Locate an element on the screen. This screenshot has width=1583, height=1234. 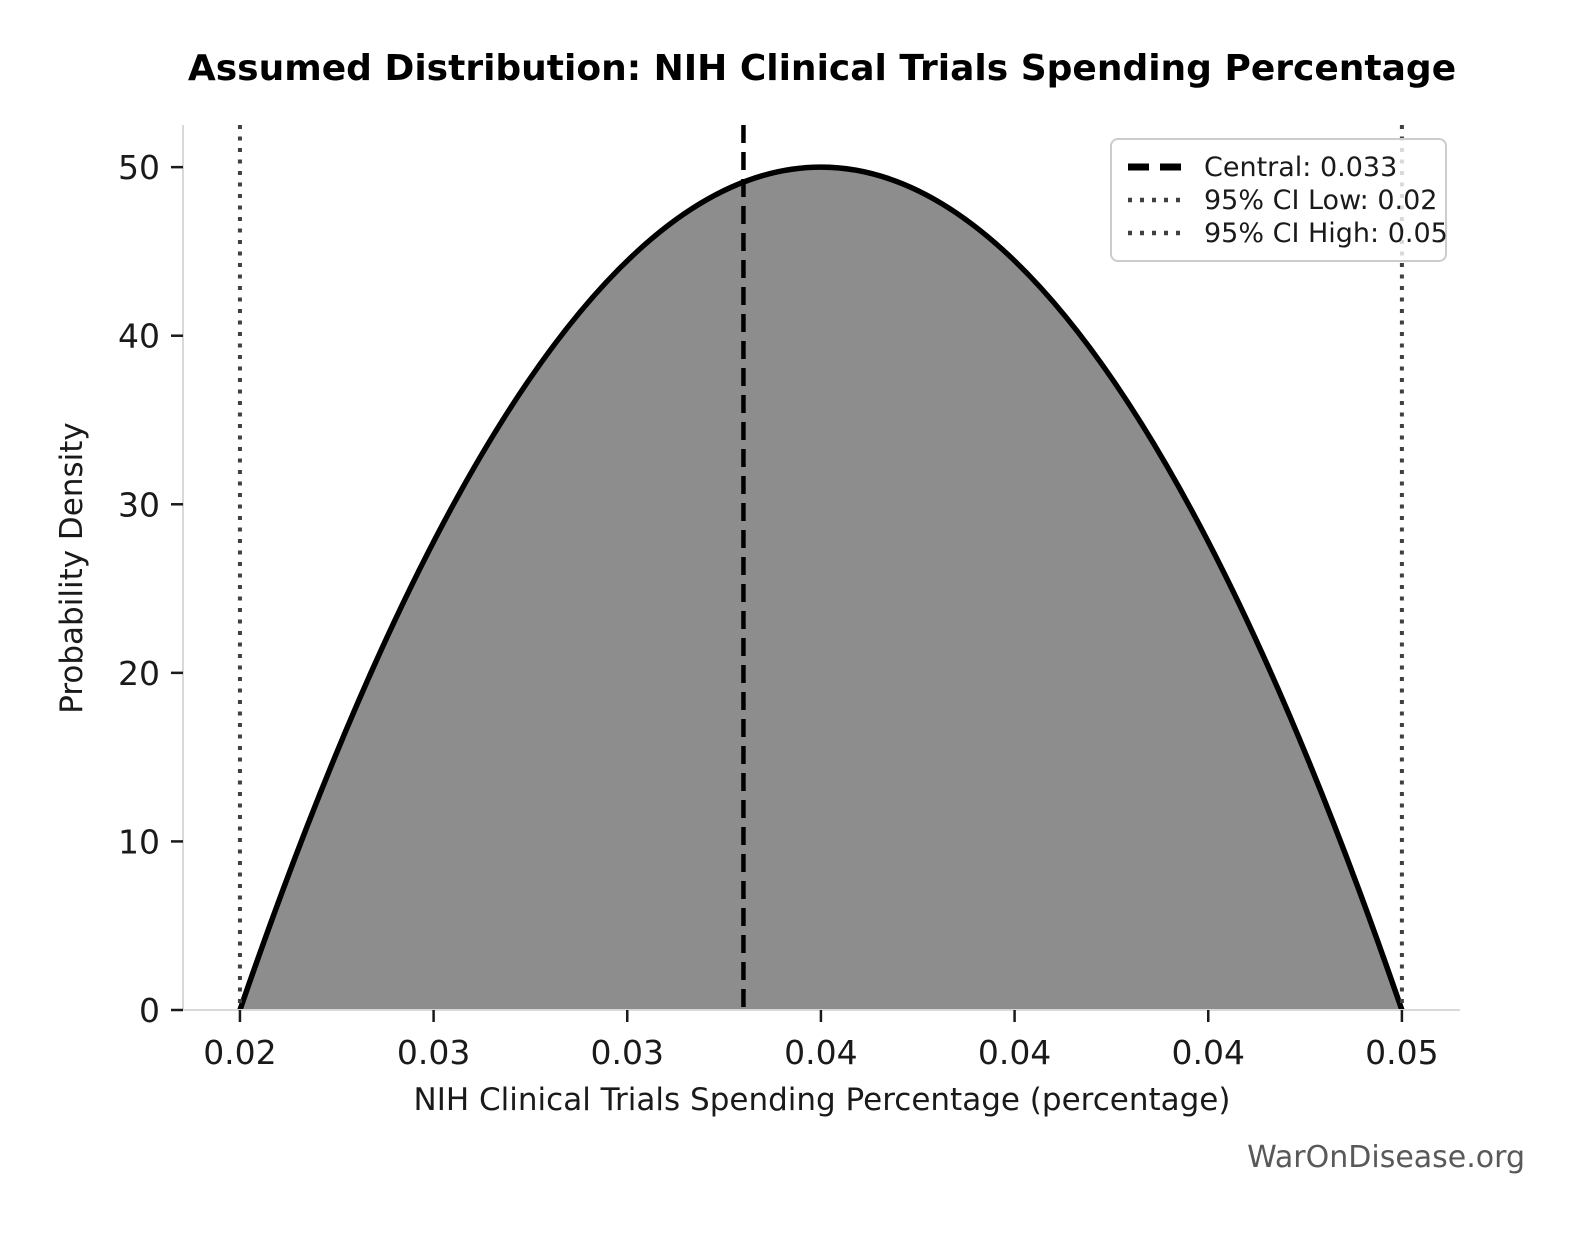
y-tick-label: 30 is located at coordinates (139, 504).